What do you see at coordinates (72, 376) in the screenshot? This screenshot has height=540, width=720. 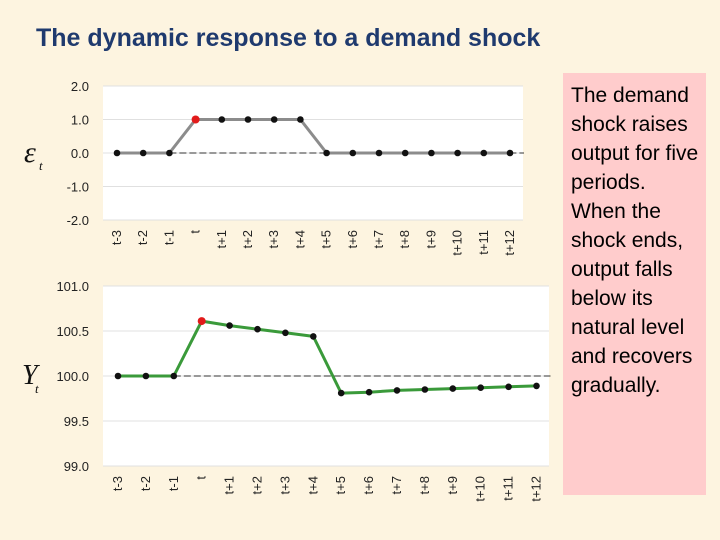 I see `y-tick-label: 100.0` at bounding box center [72, 376].